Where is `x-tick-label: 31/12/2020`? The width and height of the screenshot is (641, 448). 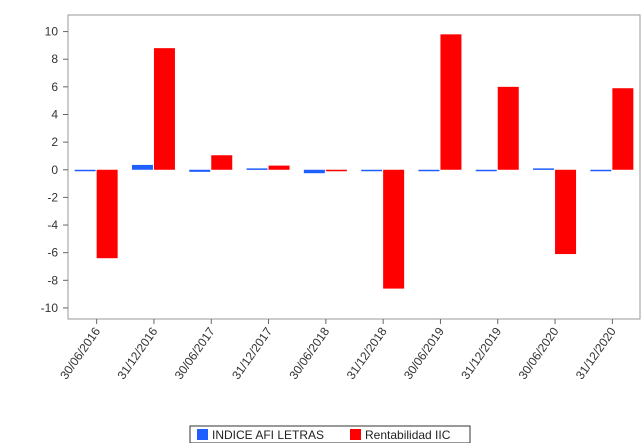
x-tick-label: 31/12/2020 is located at coordinates (596, 352).